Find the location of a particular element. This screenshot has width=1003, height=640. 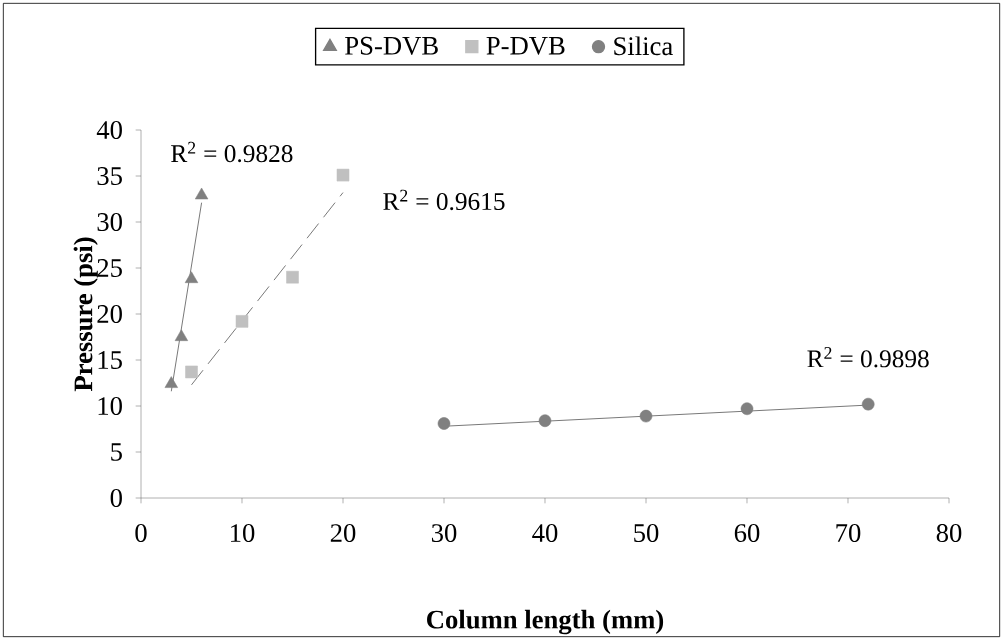

annotation: R$^{2}$ = 0.9898 is located at coordinates (868, 357).